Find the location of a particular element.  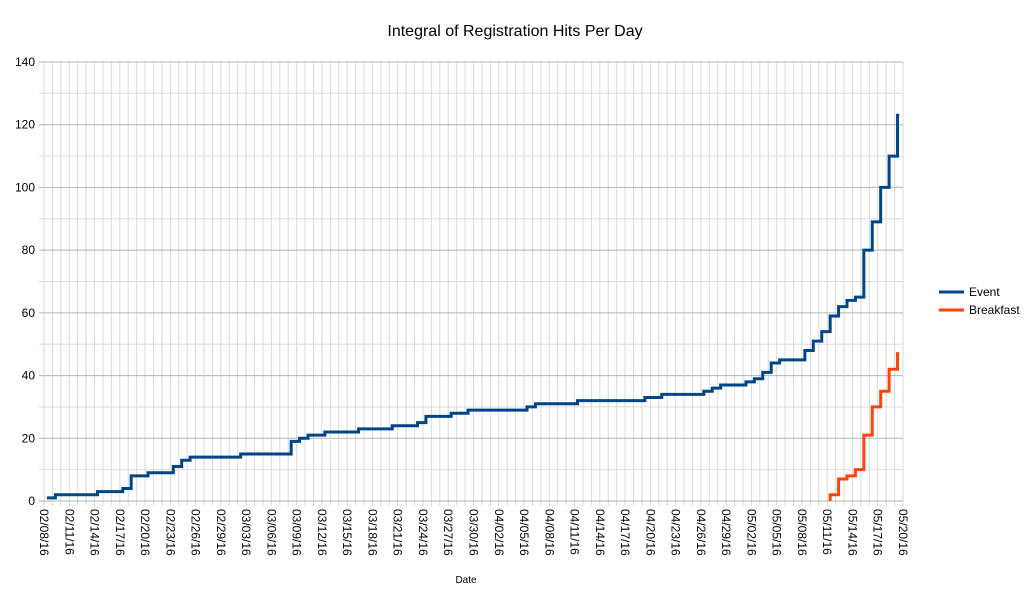

x-tick-label: 03/18/16 is located at coordinates (372, 532).